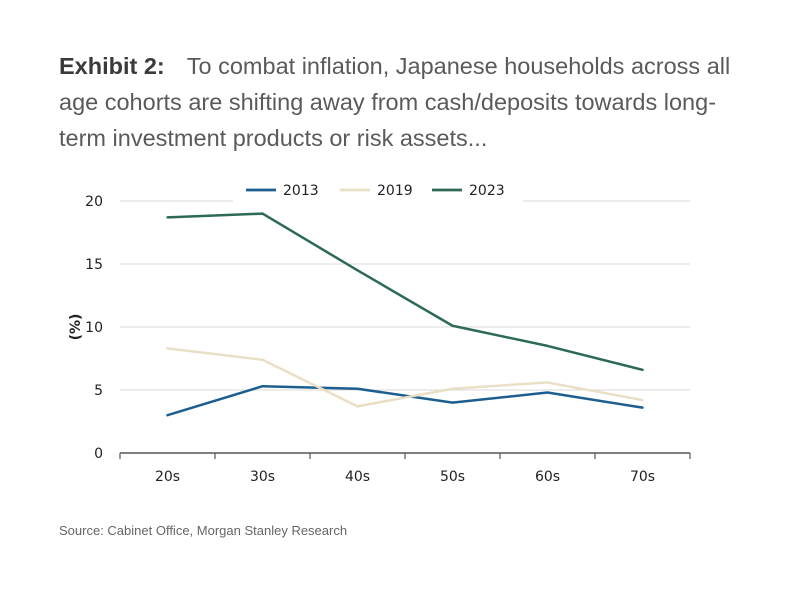 The image size is (799, 596). What do you see at coordinates (642, 477) in the screenshot?
I see `x-tick-label: 70s` at bounding box center [642, 477].